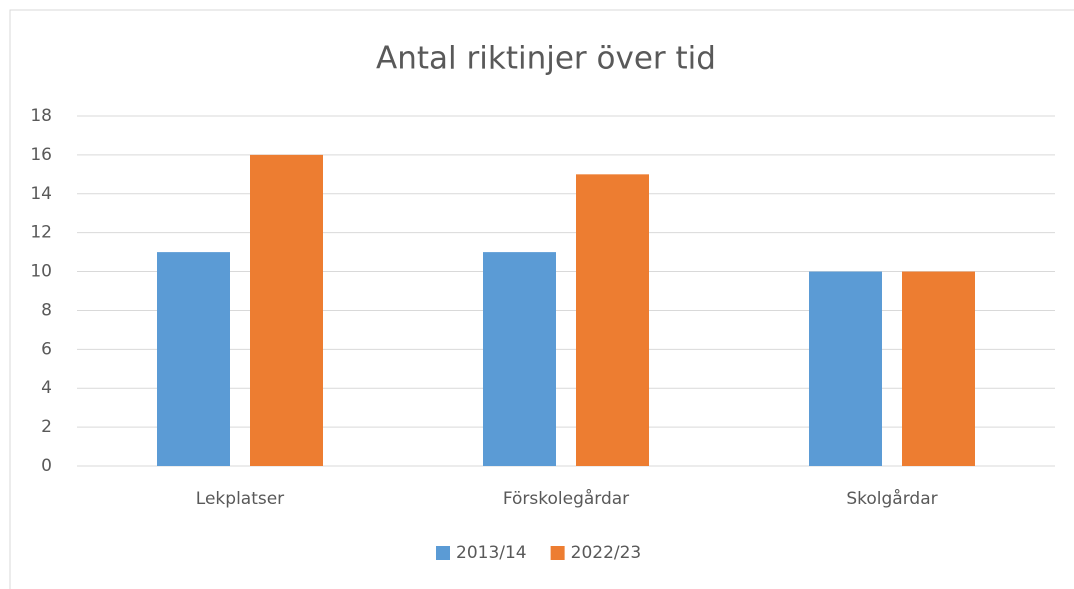 This screenshot has height=589, width=1074. Describe the element at coordinates (546, 59) in the screenshot. I see `chart-title: Antal riktinjer över tid` at that location.